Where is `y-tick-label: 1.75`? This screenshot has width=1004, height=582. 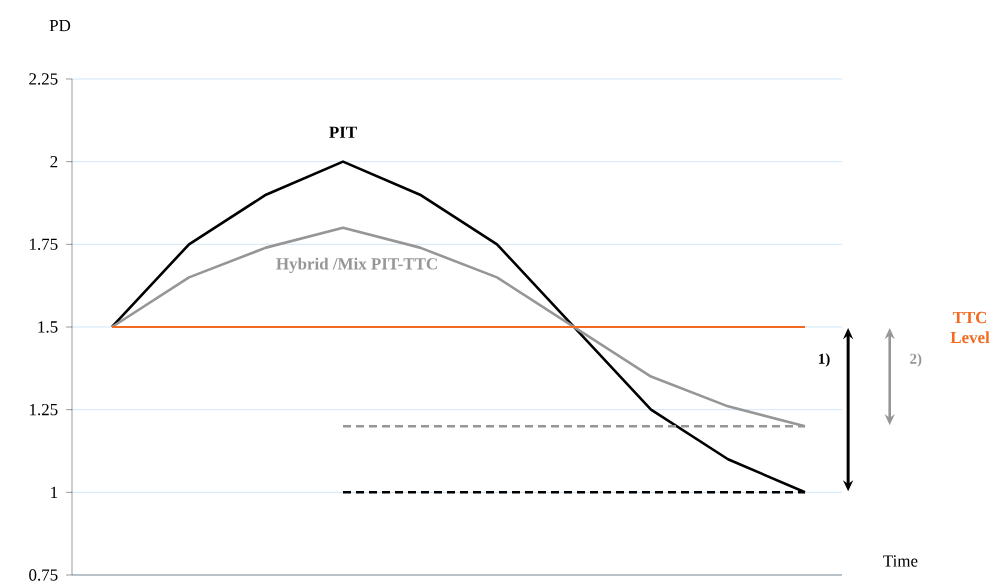
y-tick-label: 1.75 is located at coordinates (44, 244).